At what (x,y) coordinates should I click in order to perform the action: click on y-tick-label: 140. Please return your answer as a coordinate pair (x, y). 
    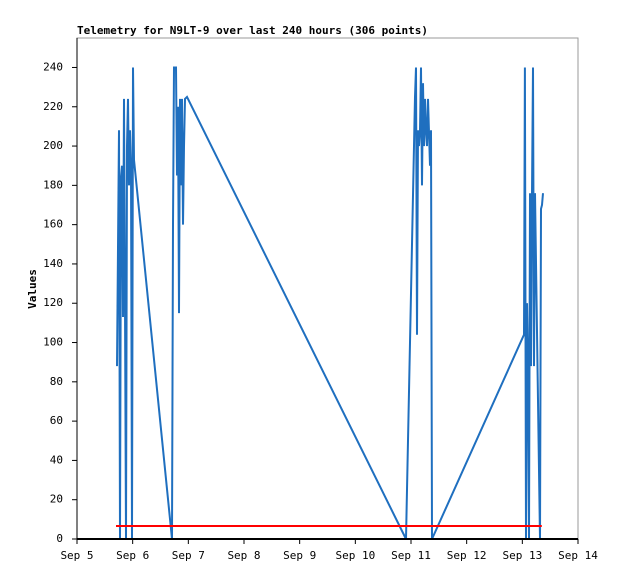
    Looking at the image, I should click on (53, 263).